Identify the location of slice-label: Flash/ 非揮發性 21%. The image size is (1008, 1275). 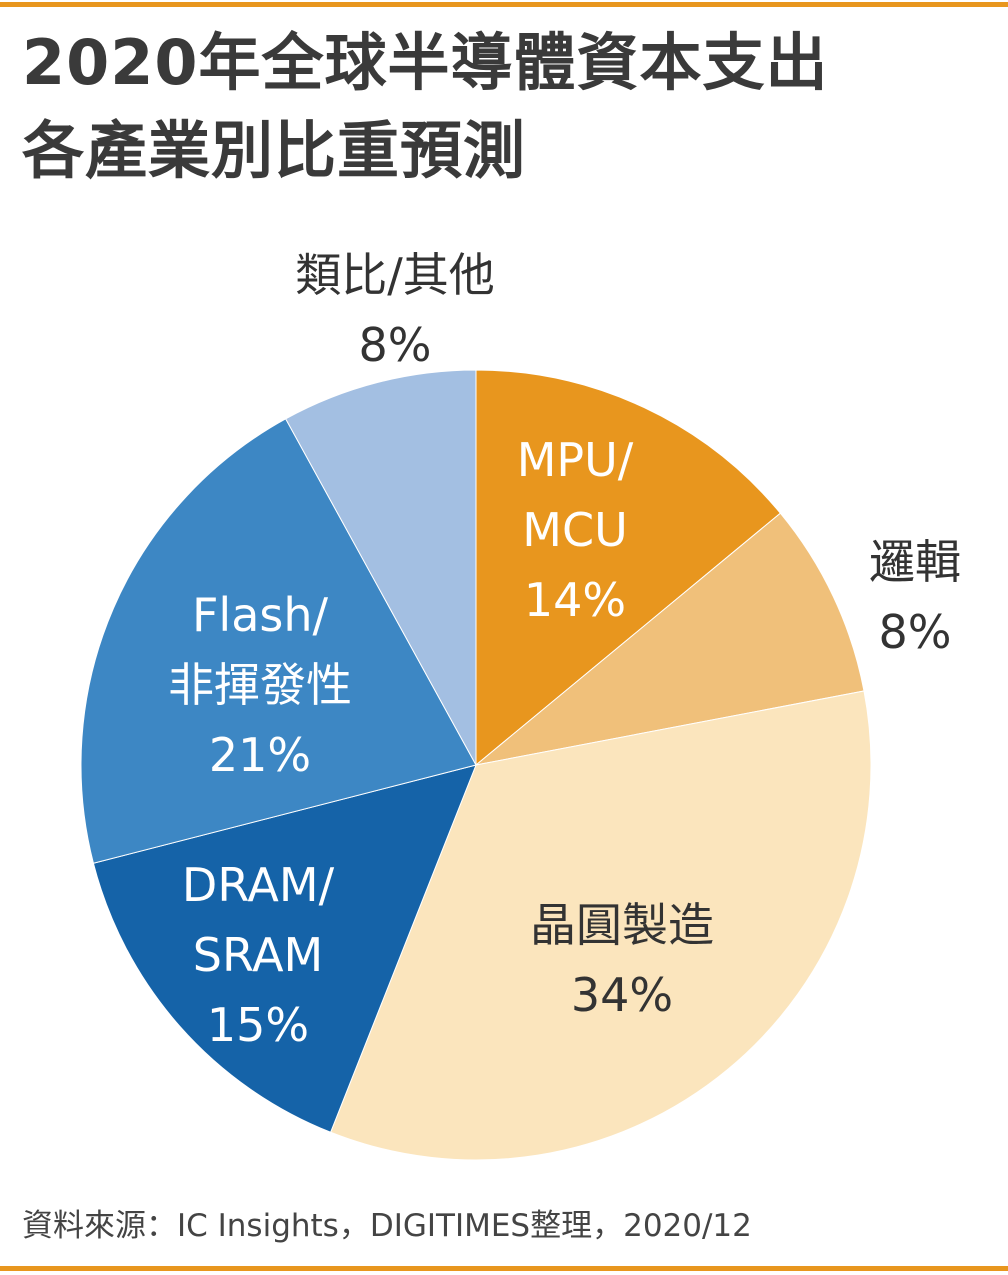
(260, 685).